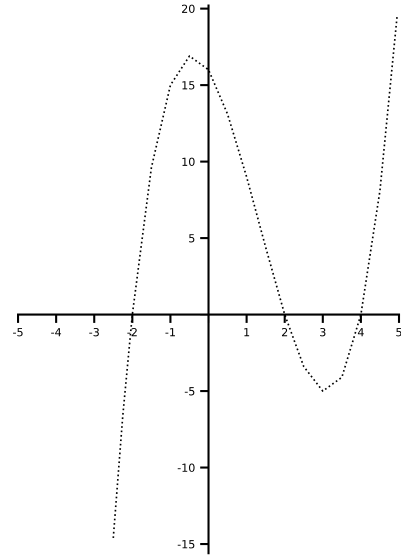  I want to click on y-tick-label: 20, so click(188, 8).